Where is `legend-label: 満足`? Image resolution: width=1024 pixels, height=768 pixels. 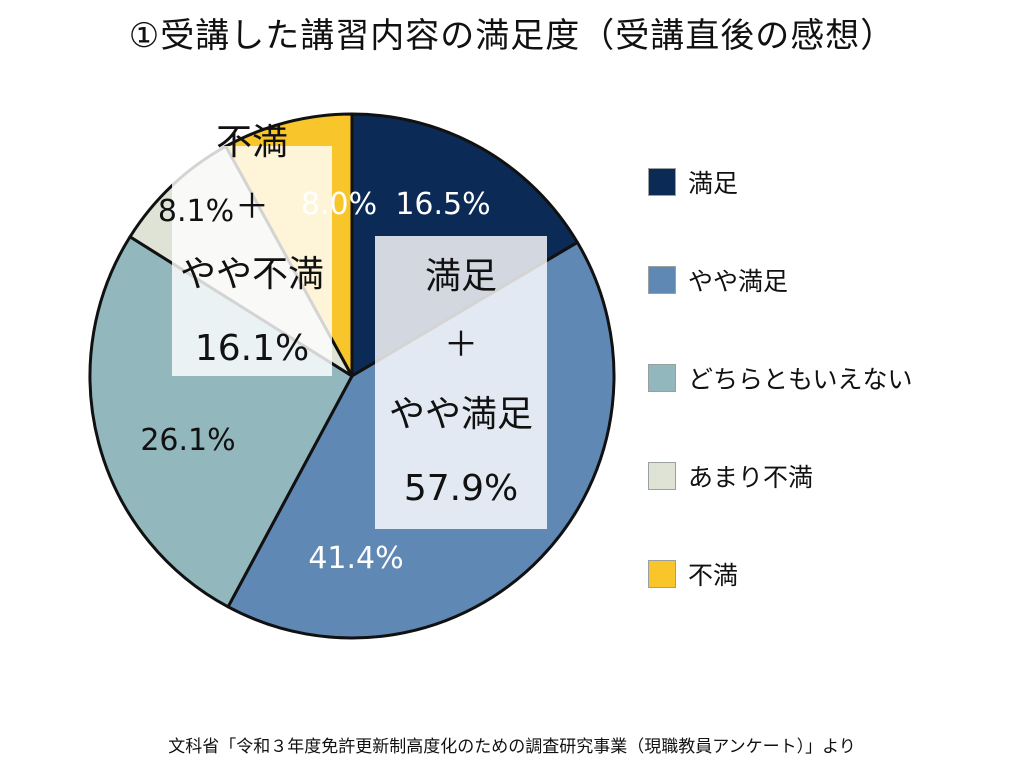
legend-label: 満足 is located at coordinates (713, 183).